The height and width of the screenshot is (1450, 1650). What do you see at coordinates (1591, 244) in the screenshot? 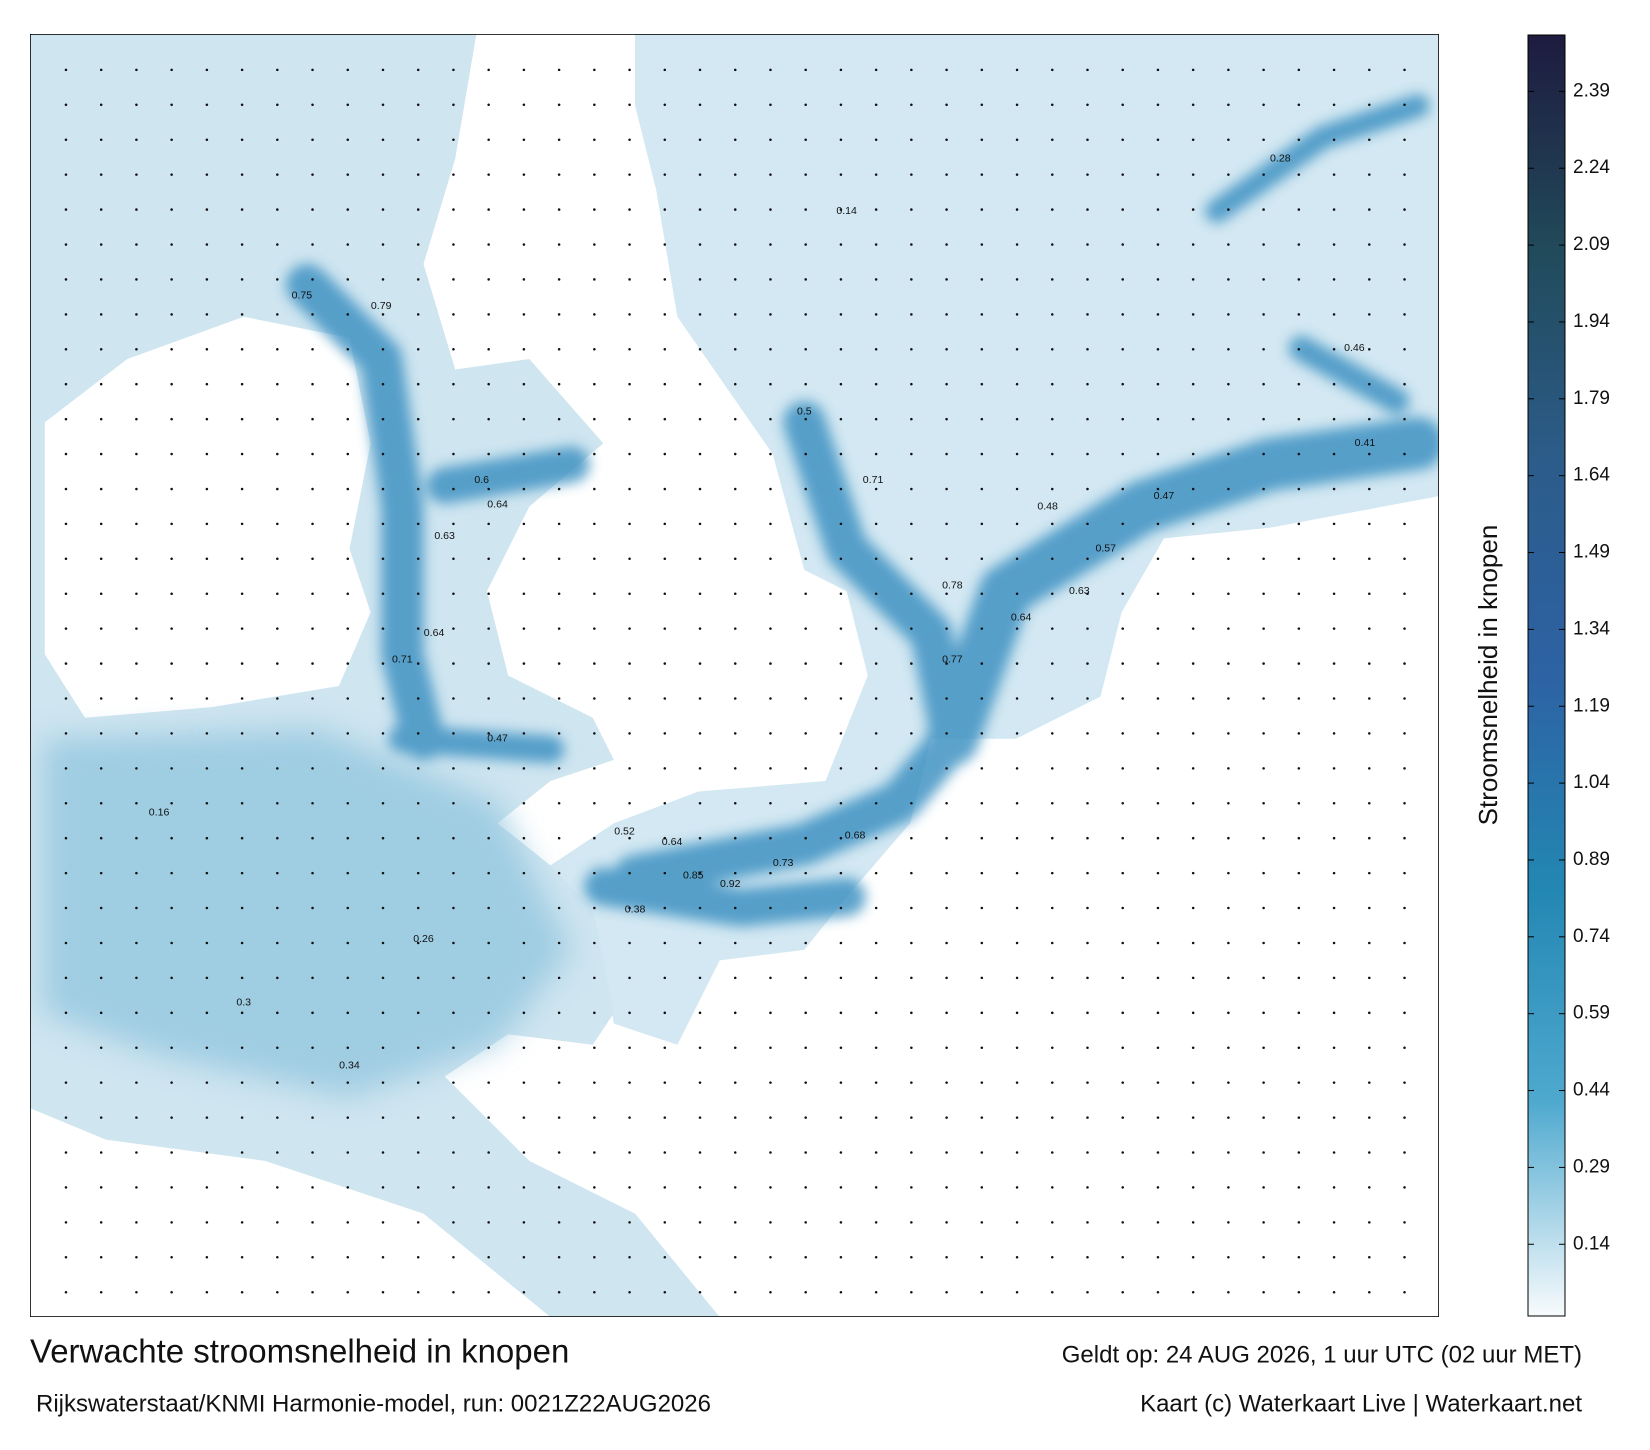
I see `colorbar-tick-label: 2.09` at bounding box center [1591, 244].